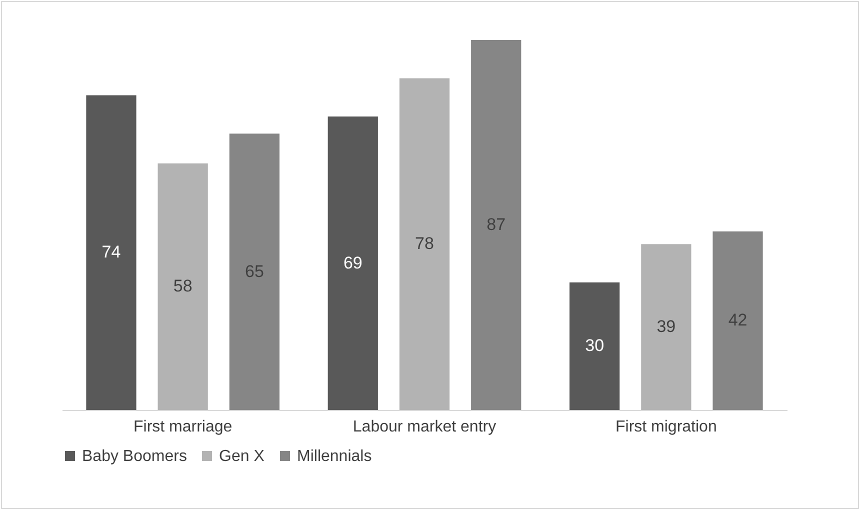 This screenshot has width=862, height=512. Describe the element at coordinates (182, 427) in the screenshot. I see `x-tick-label: First marriage` at that location.